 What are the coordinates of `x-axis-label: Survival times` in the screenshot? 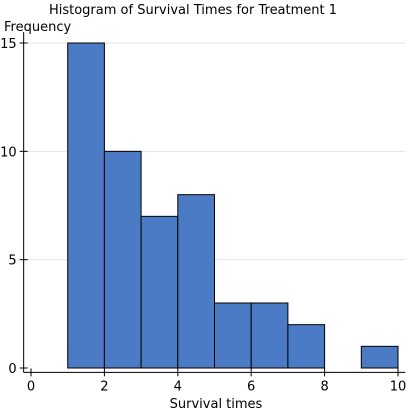 It's located at (216, 404).